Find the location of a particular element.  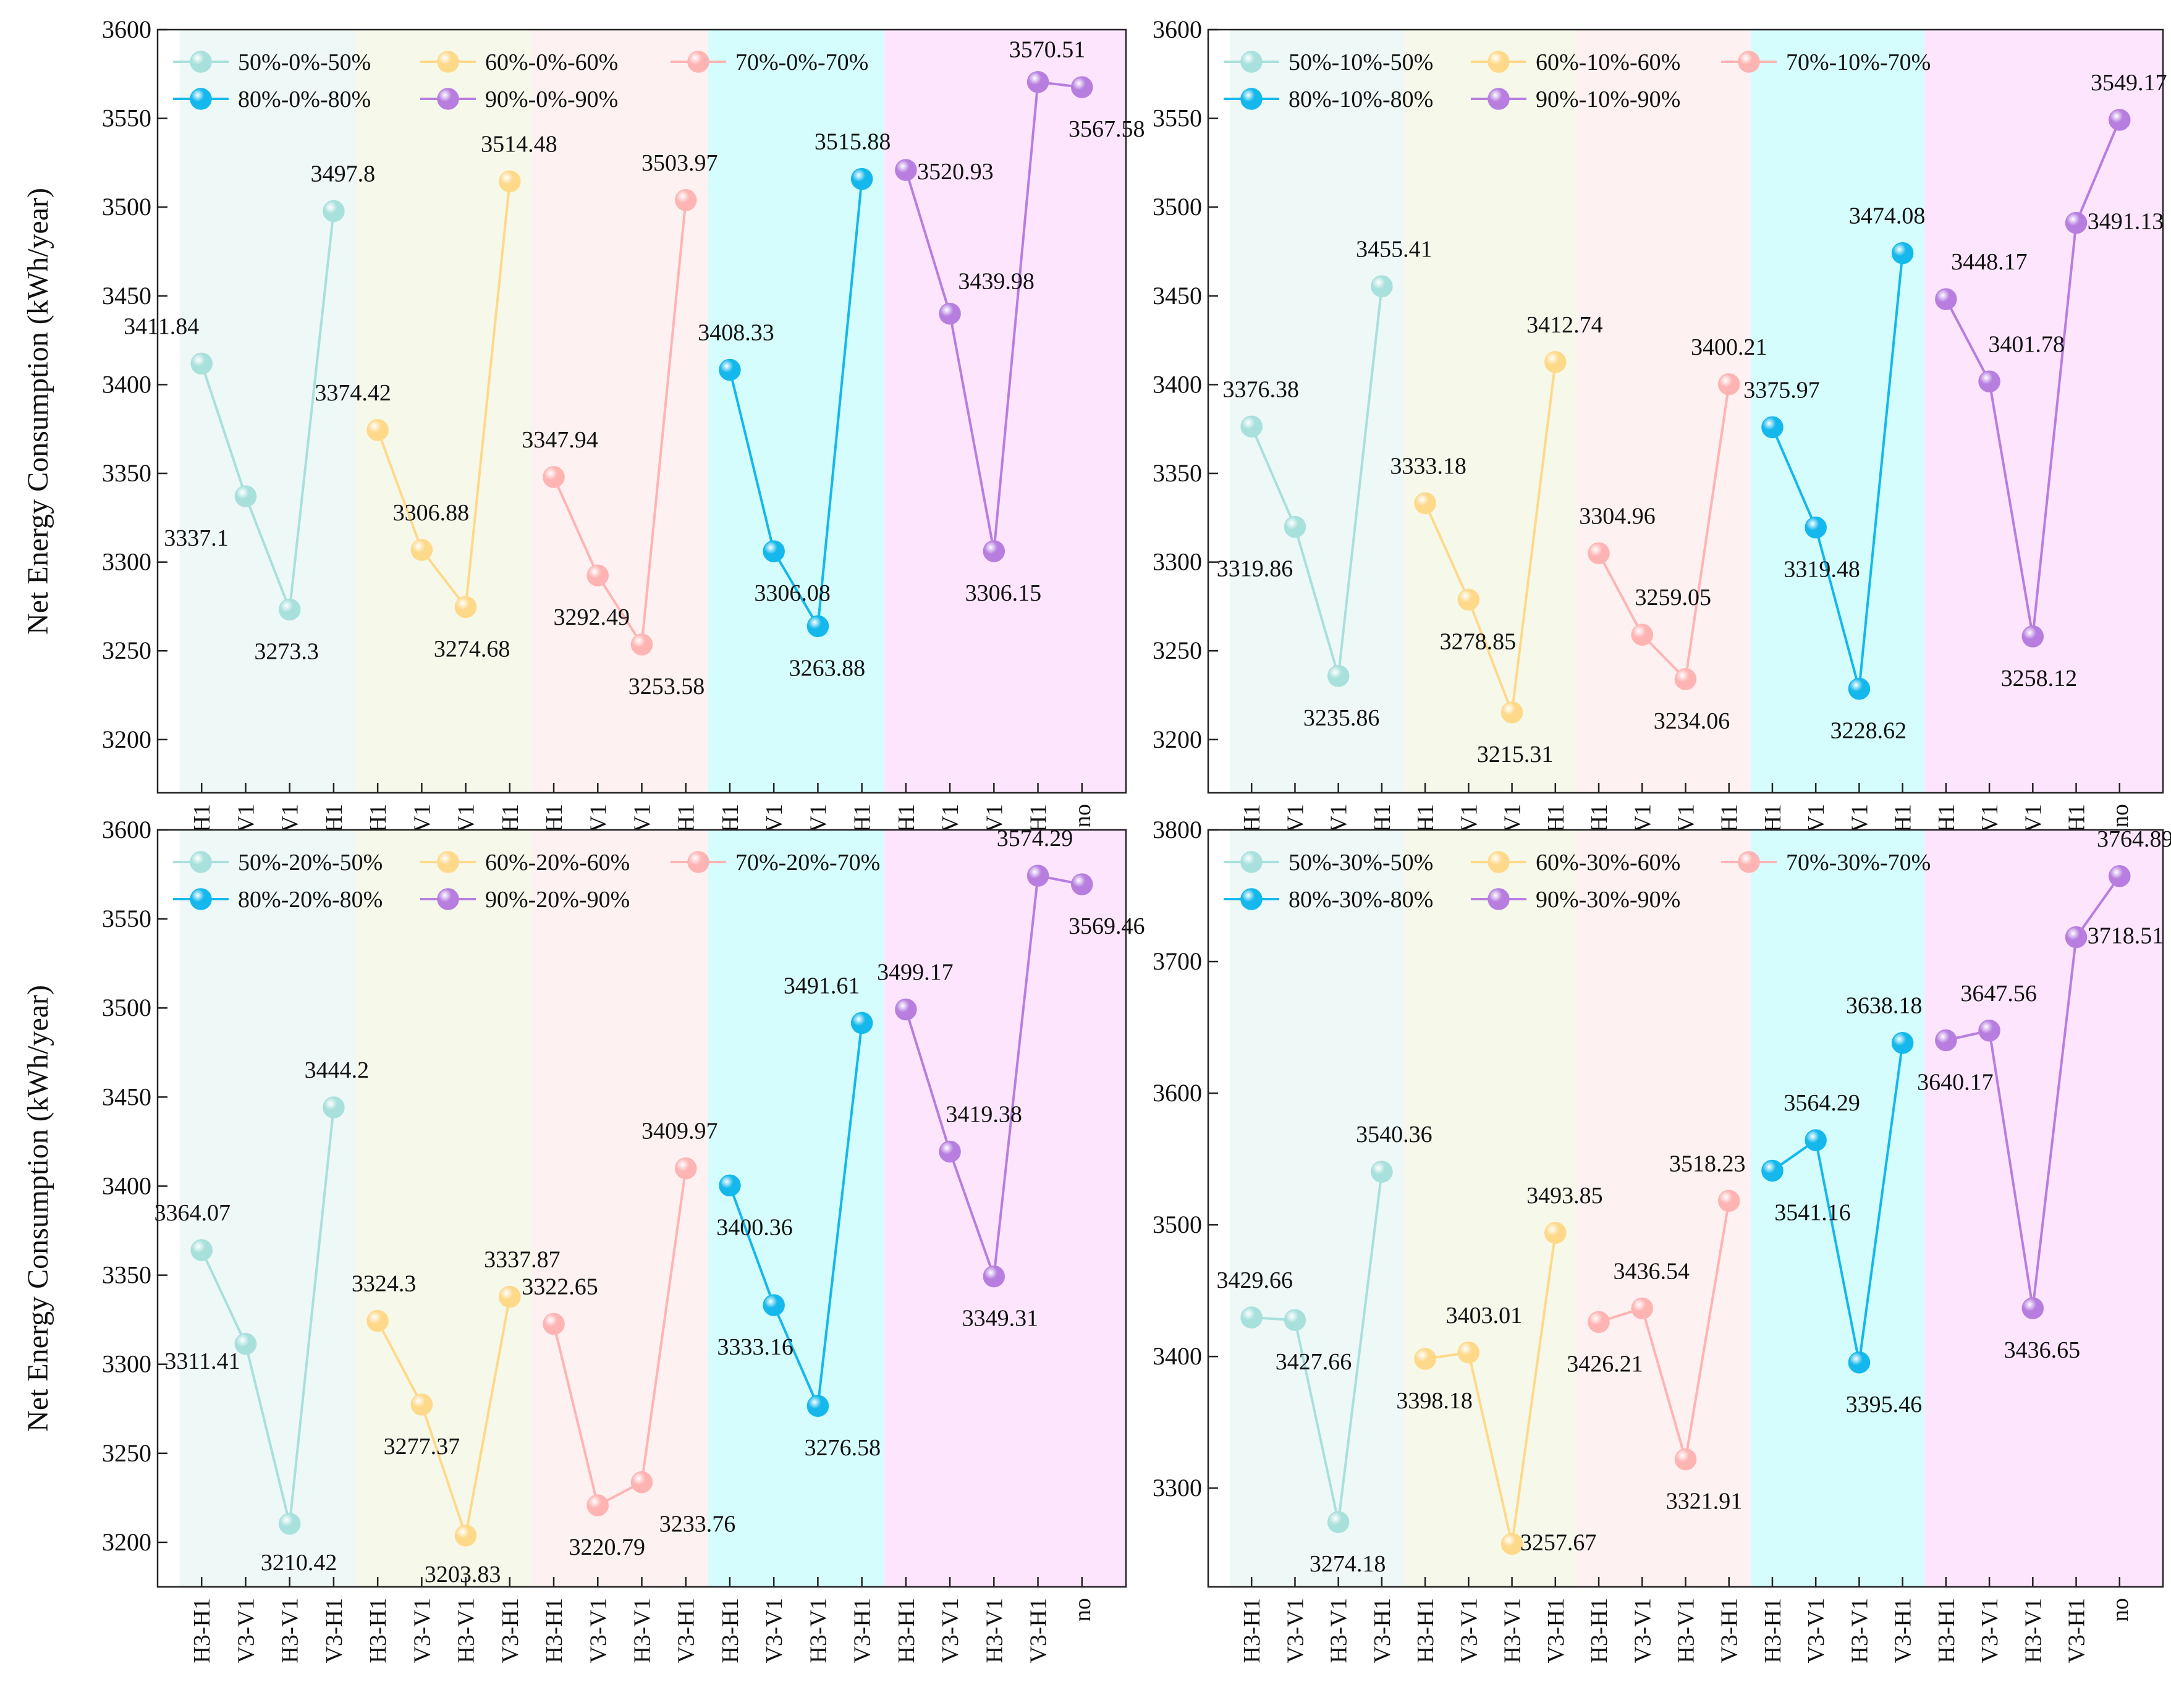

y-tick-label: 3700 is located at coordinates (1177, 961).